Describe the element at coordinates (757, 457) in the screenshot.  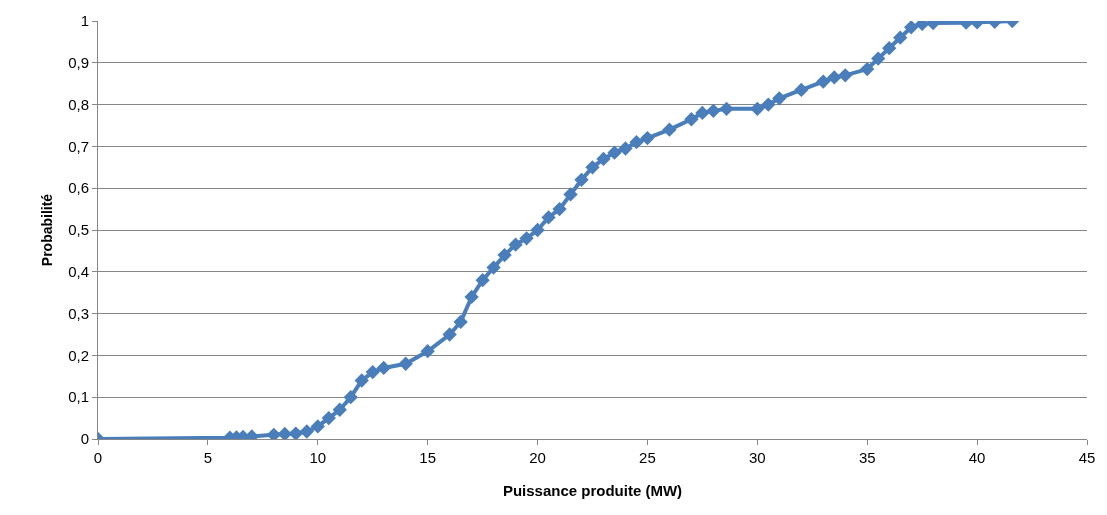
I see `x-tick-label: 30` at that location.